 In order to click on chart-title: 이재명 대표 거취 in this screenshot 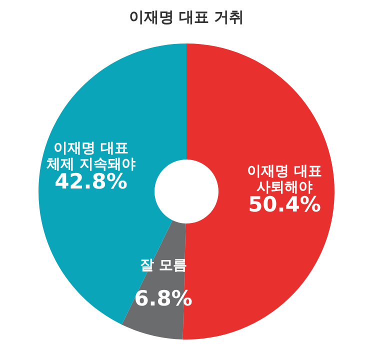, I will do `click(186, 17)`.